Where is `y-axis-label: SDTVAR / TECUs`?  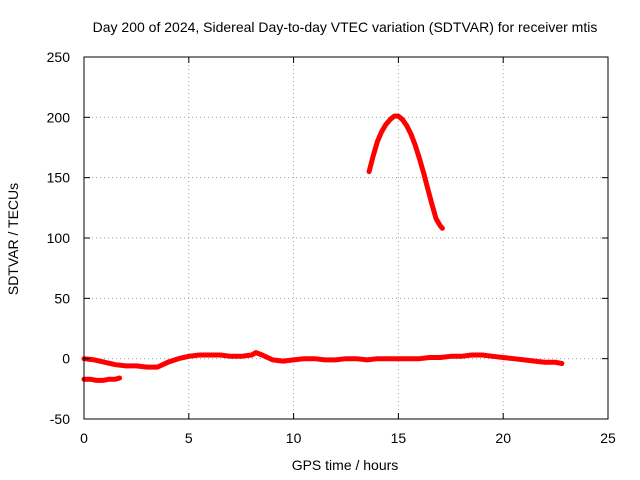 y-axis-label: SDTVAR / TECUs is located at coordinates (13, 239).